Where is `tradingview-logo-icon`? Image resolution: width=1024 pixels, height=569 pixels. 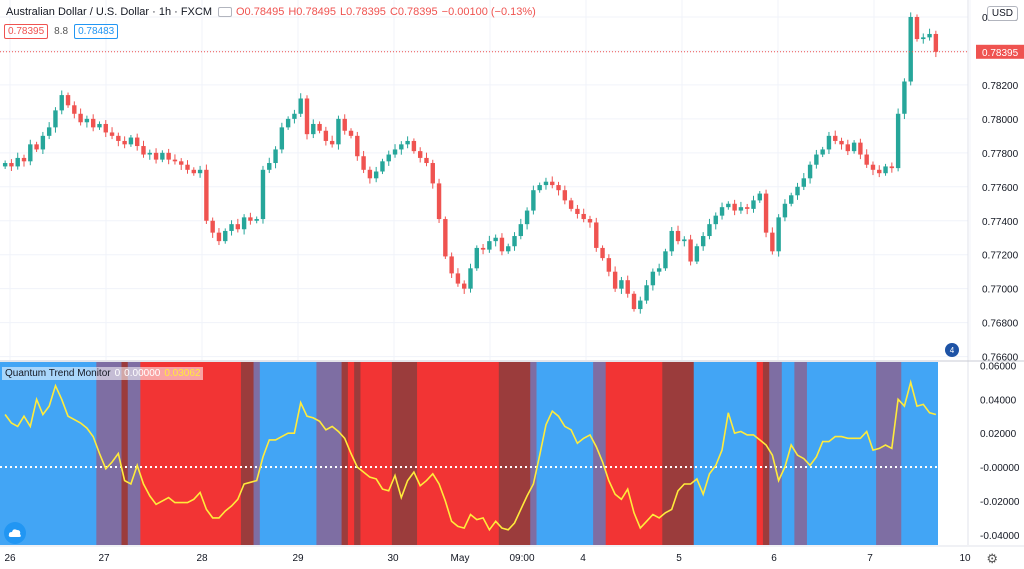 tradingview-logo-icon is located at coordinates (15, 533).